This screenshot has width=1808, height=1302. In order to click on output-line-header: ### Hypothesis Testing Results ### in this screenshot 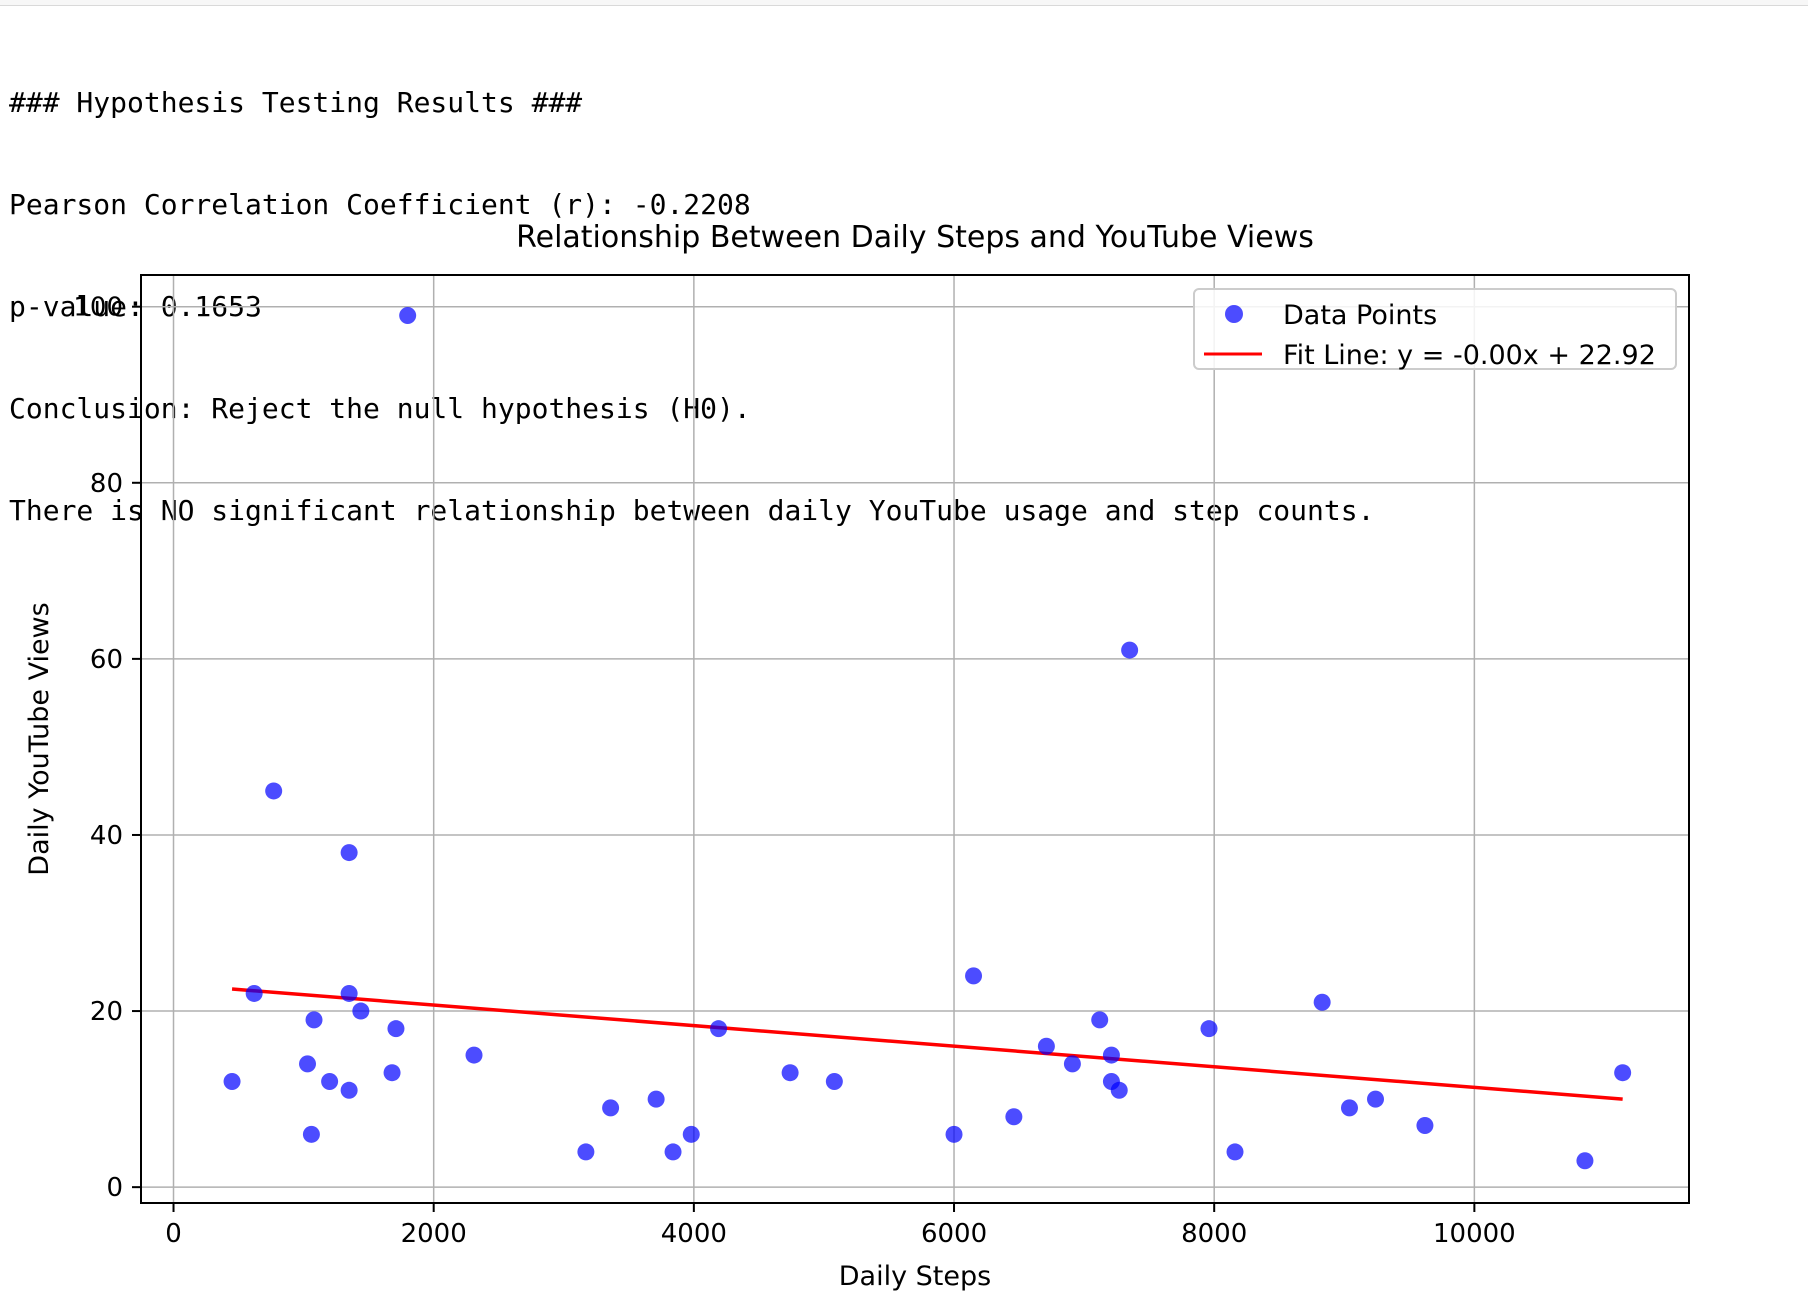, I will do `click(296, 102)`.